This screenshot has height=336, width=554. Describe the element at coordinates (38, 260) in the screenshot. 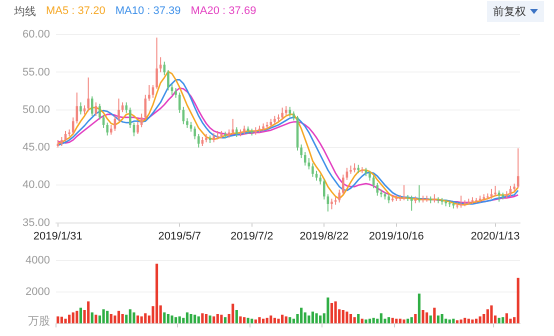

I see `y-tick-label: 4000` at that location.